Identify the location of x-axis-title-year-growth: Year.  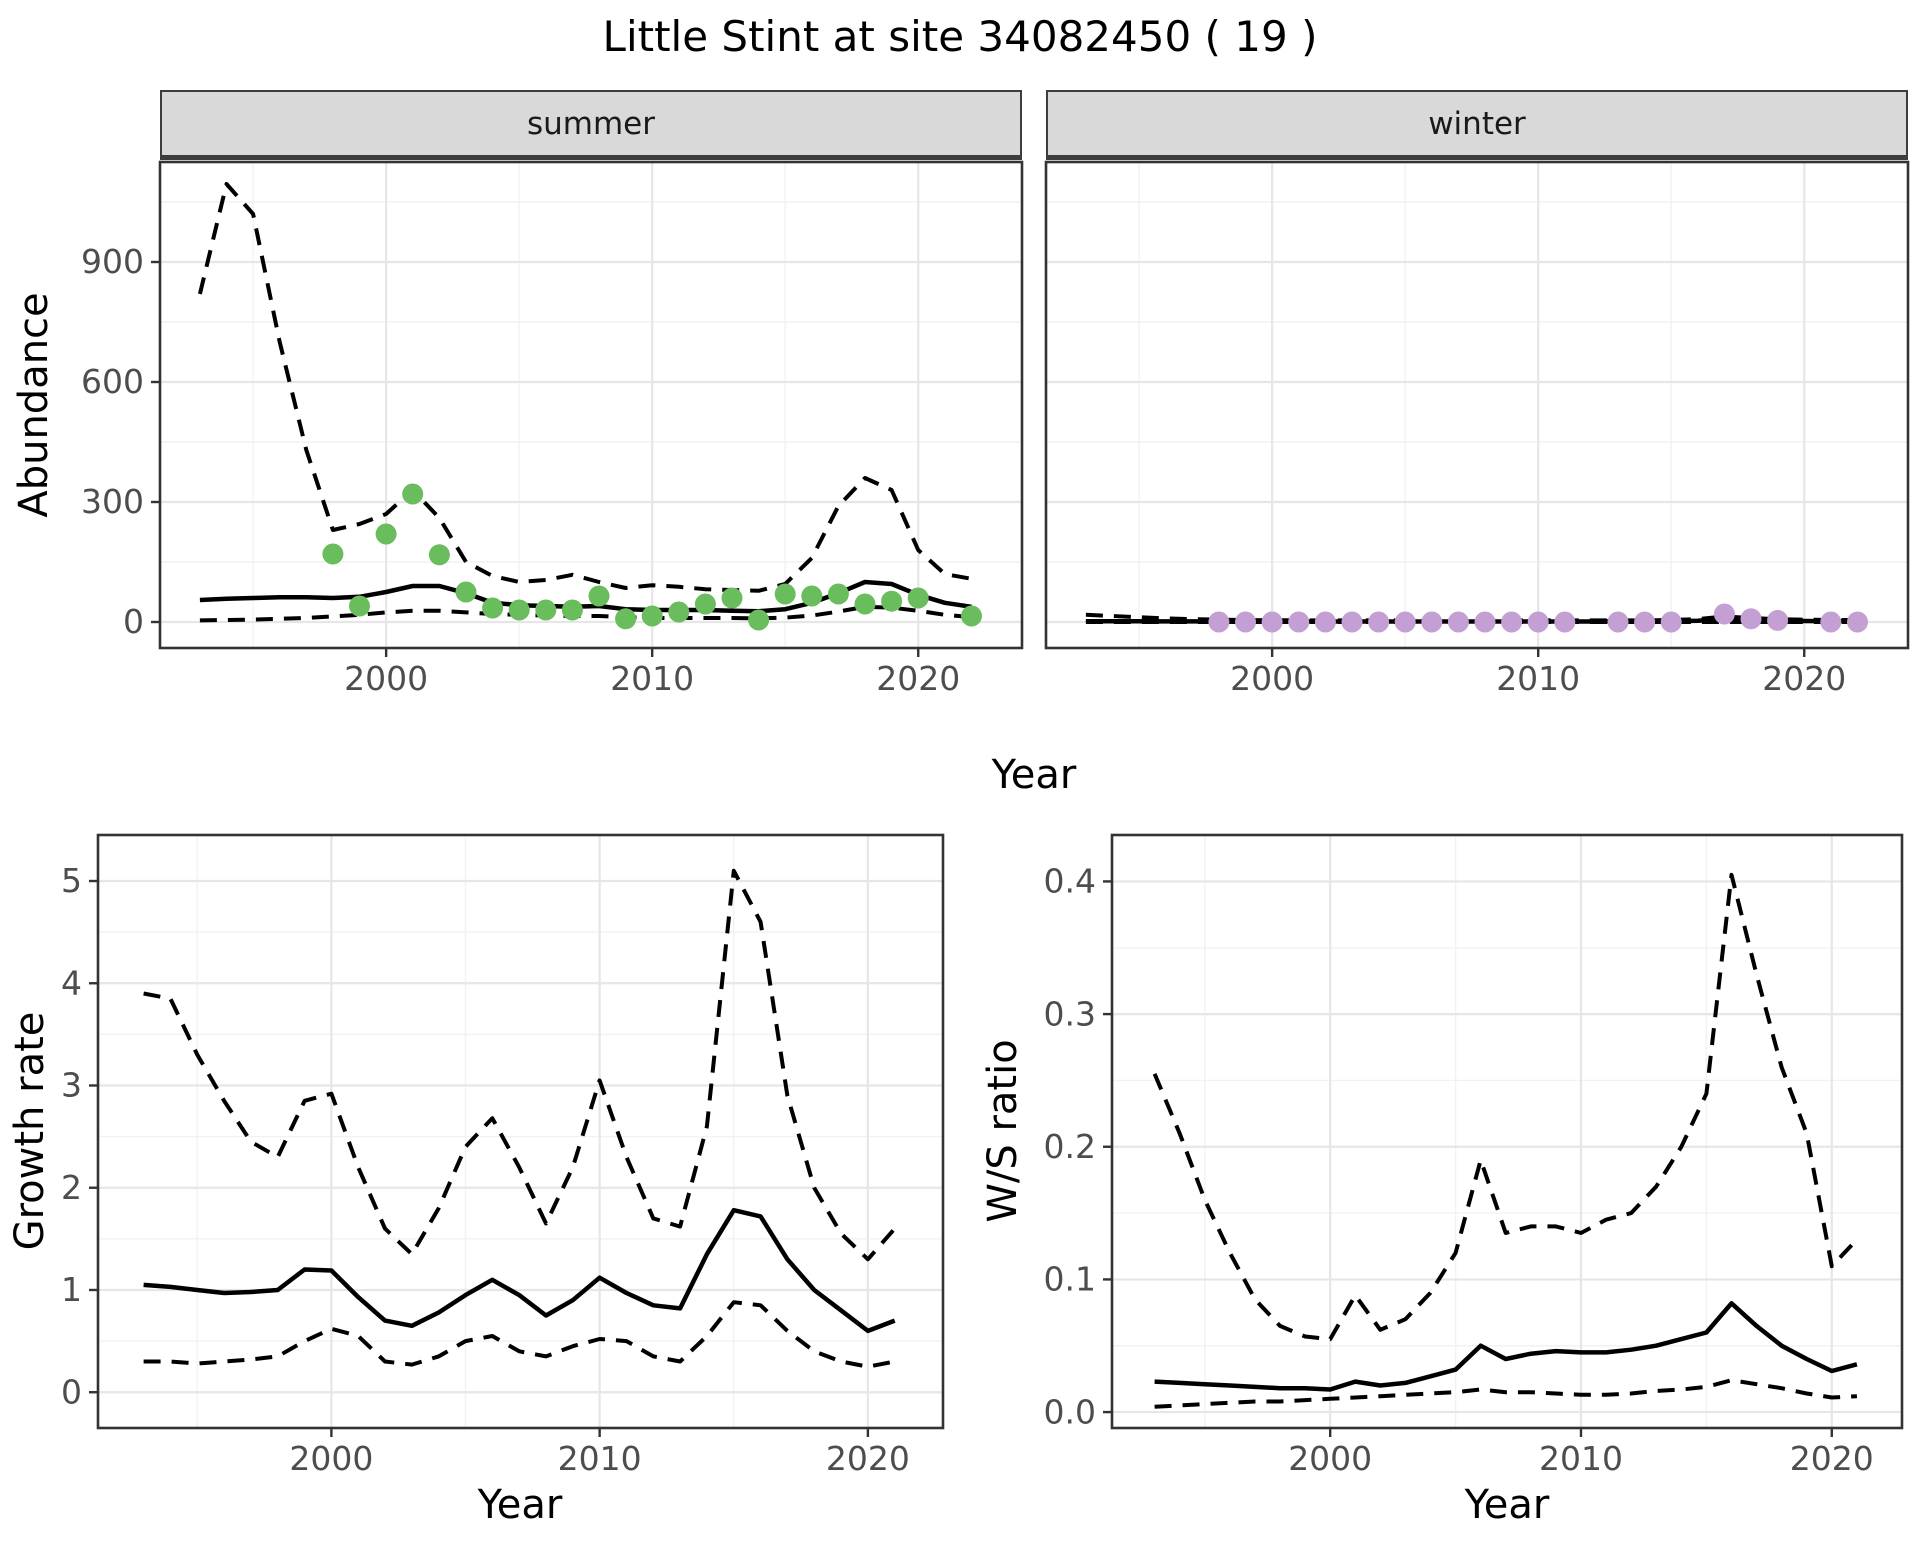
(520, 1505).